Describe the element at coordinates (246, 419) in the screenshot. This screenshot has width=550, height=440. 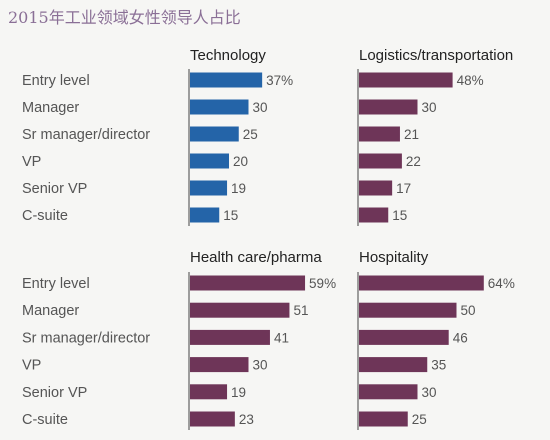
I see `value-label: 23` at that location.